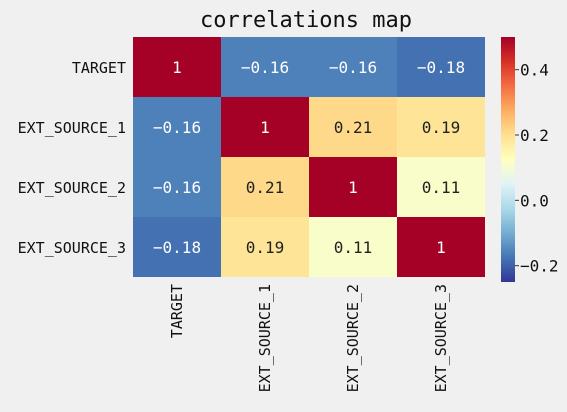 The image size is (567, 412). Describe the element at coordinates (353, 338) in the screenshot. I see `col-label: EXT_SOURCE_2` at that location.